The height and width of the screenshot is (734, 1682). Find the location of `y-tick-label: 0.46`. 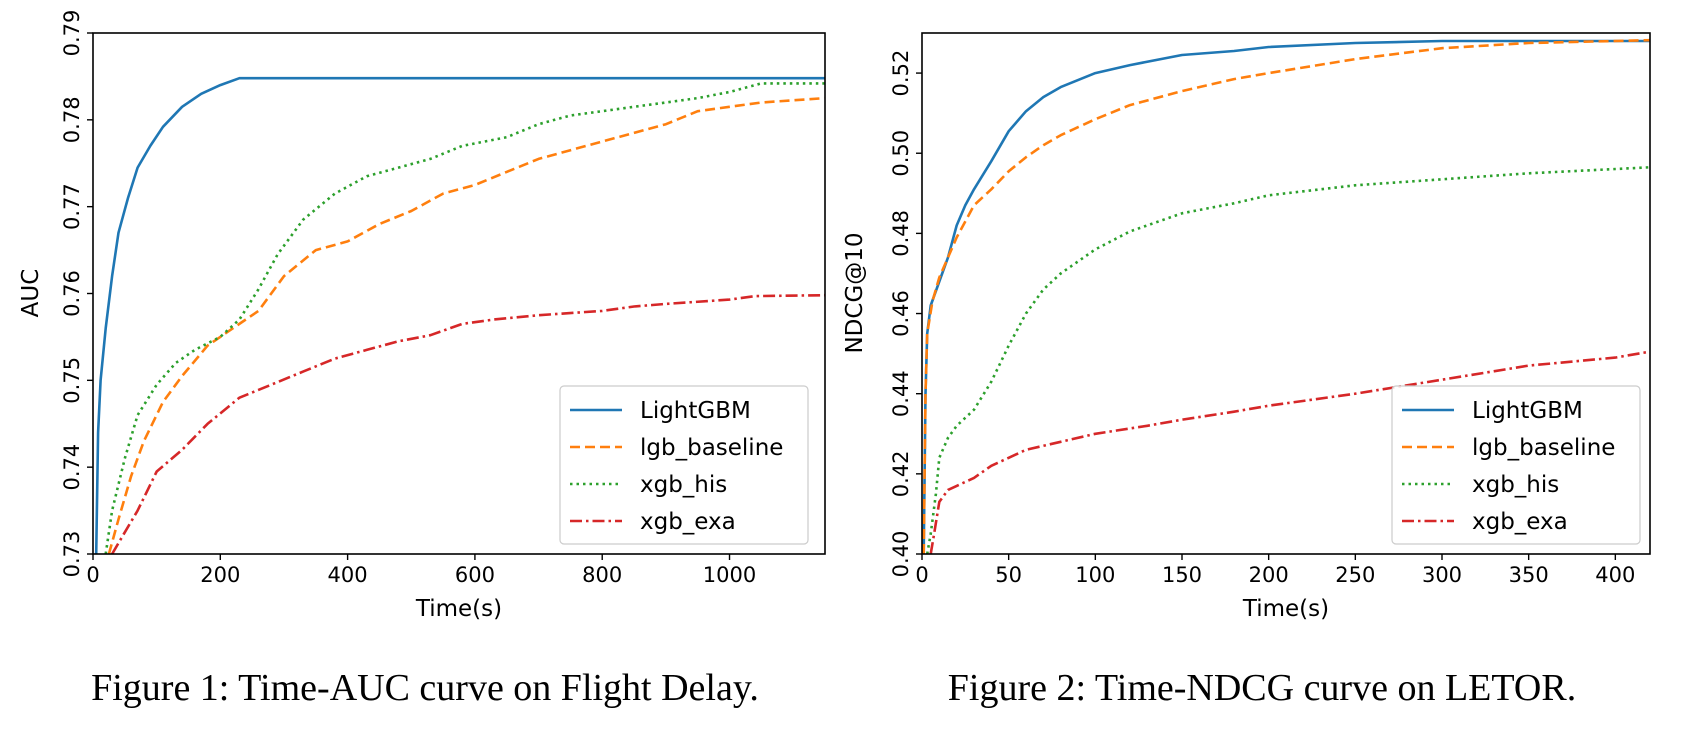

y-tick-label: 0.46 is located at coordinates (901, 313).